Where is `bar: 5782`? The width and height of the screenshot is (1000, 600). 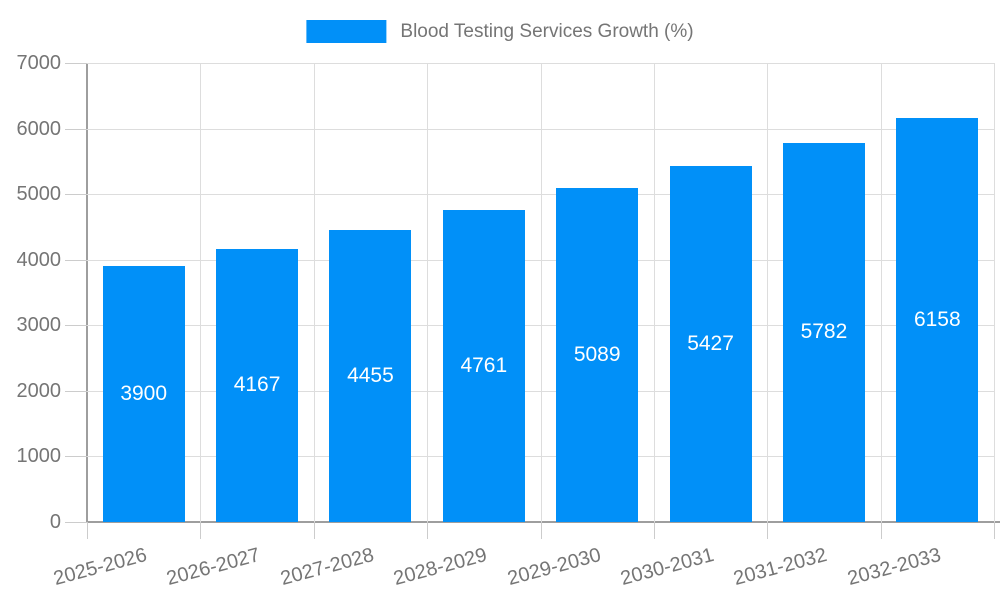
bar: 5782 is located at coordinates (823, 332).